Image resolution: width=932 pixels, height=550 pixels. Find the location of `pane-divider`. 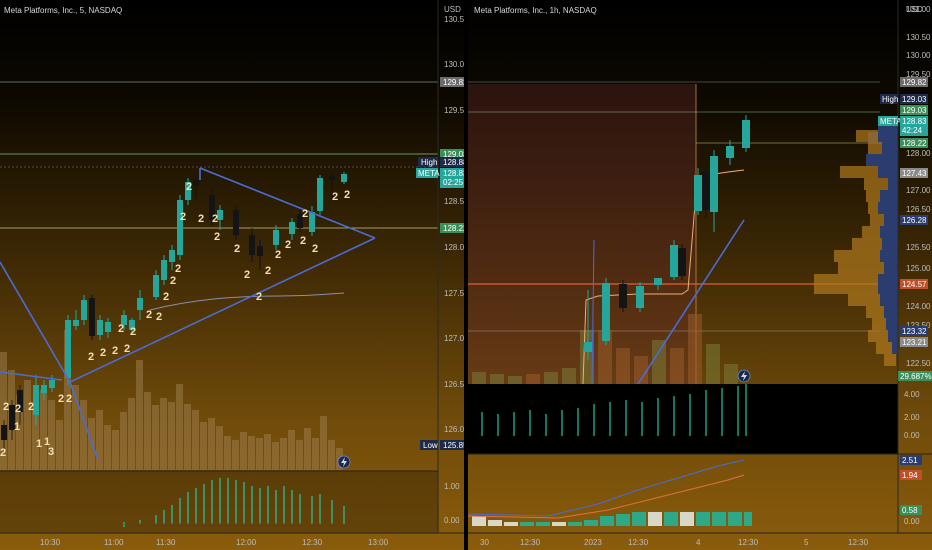

pane-divider is located at coordinates (466, 275).